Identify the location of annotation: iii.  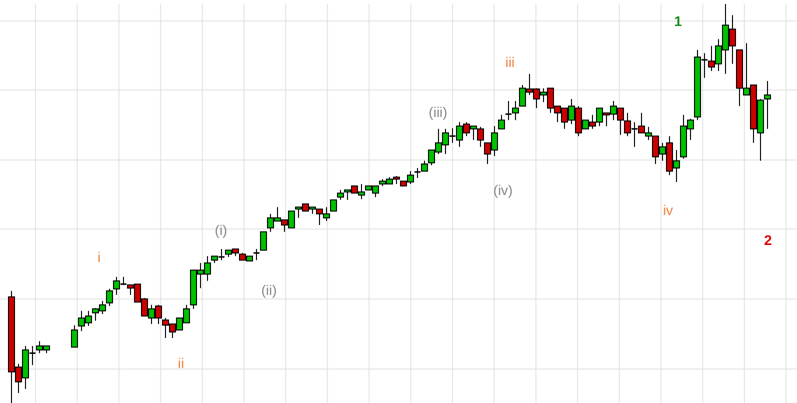
(510, 62).